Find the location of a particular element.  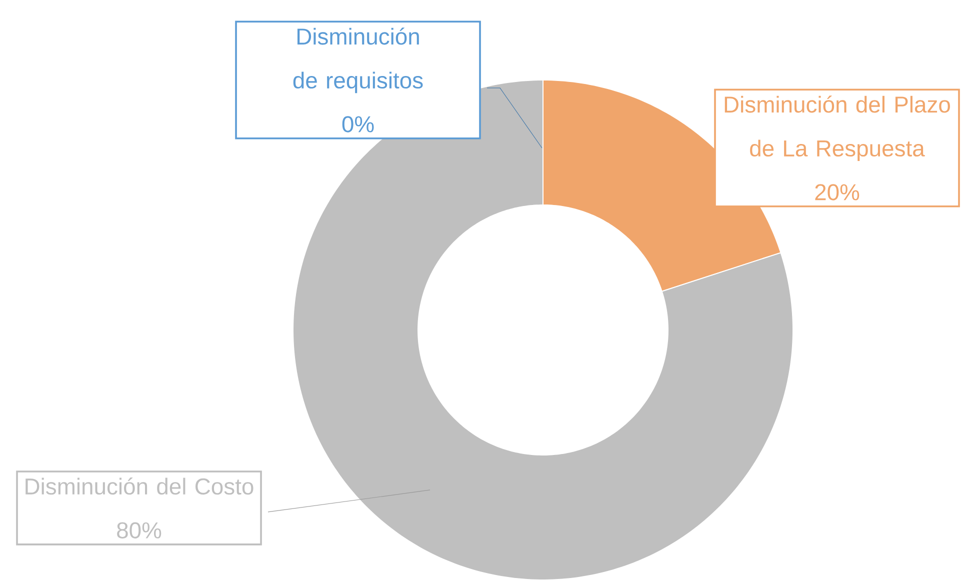

data-label: 80% is located at coordinates (139, 530).